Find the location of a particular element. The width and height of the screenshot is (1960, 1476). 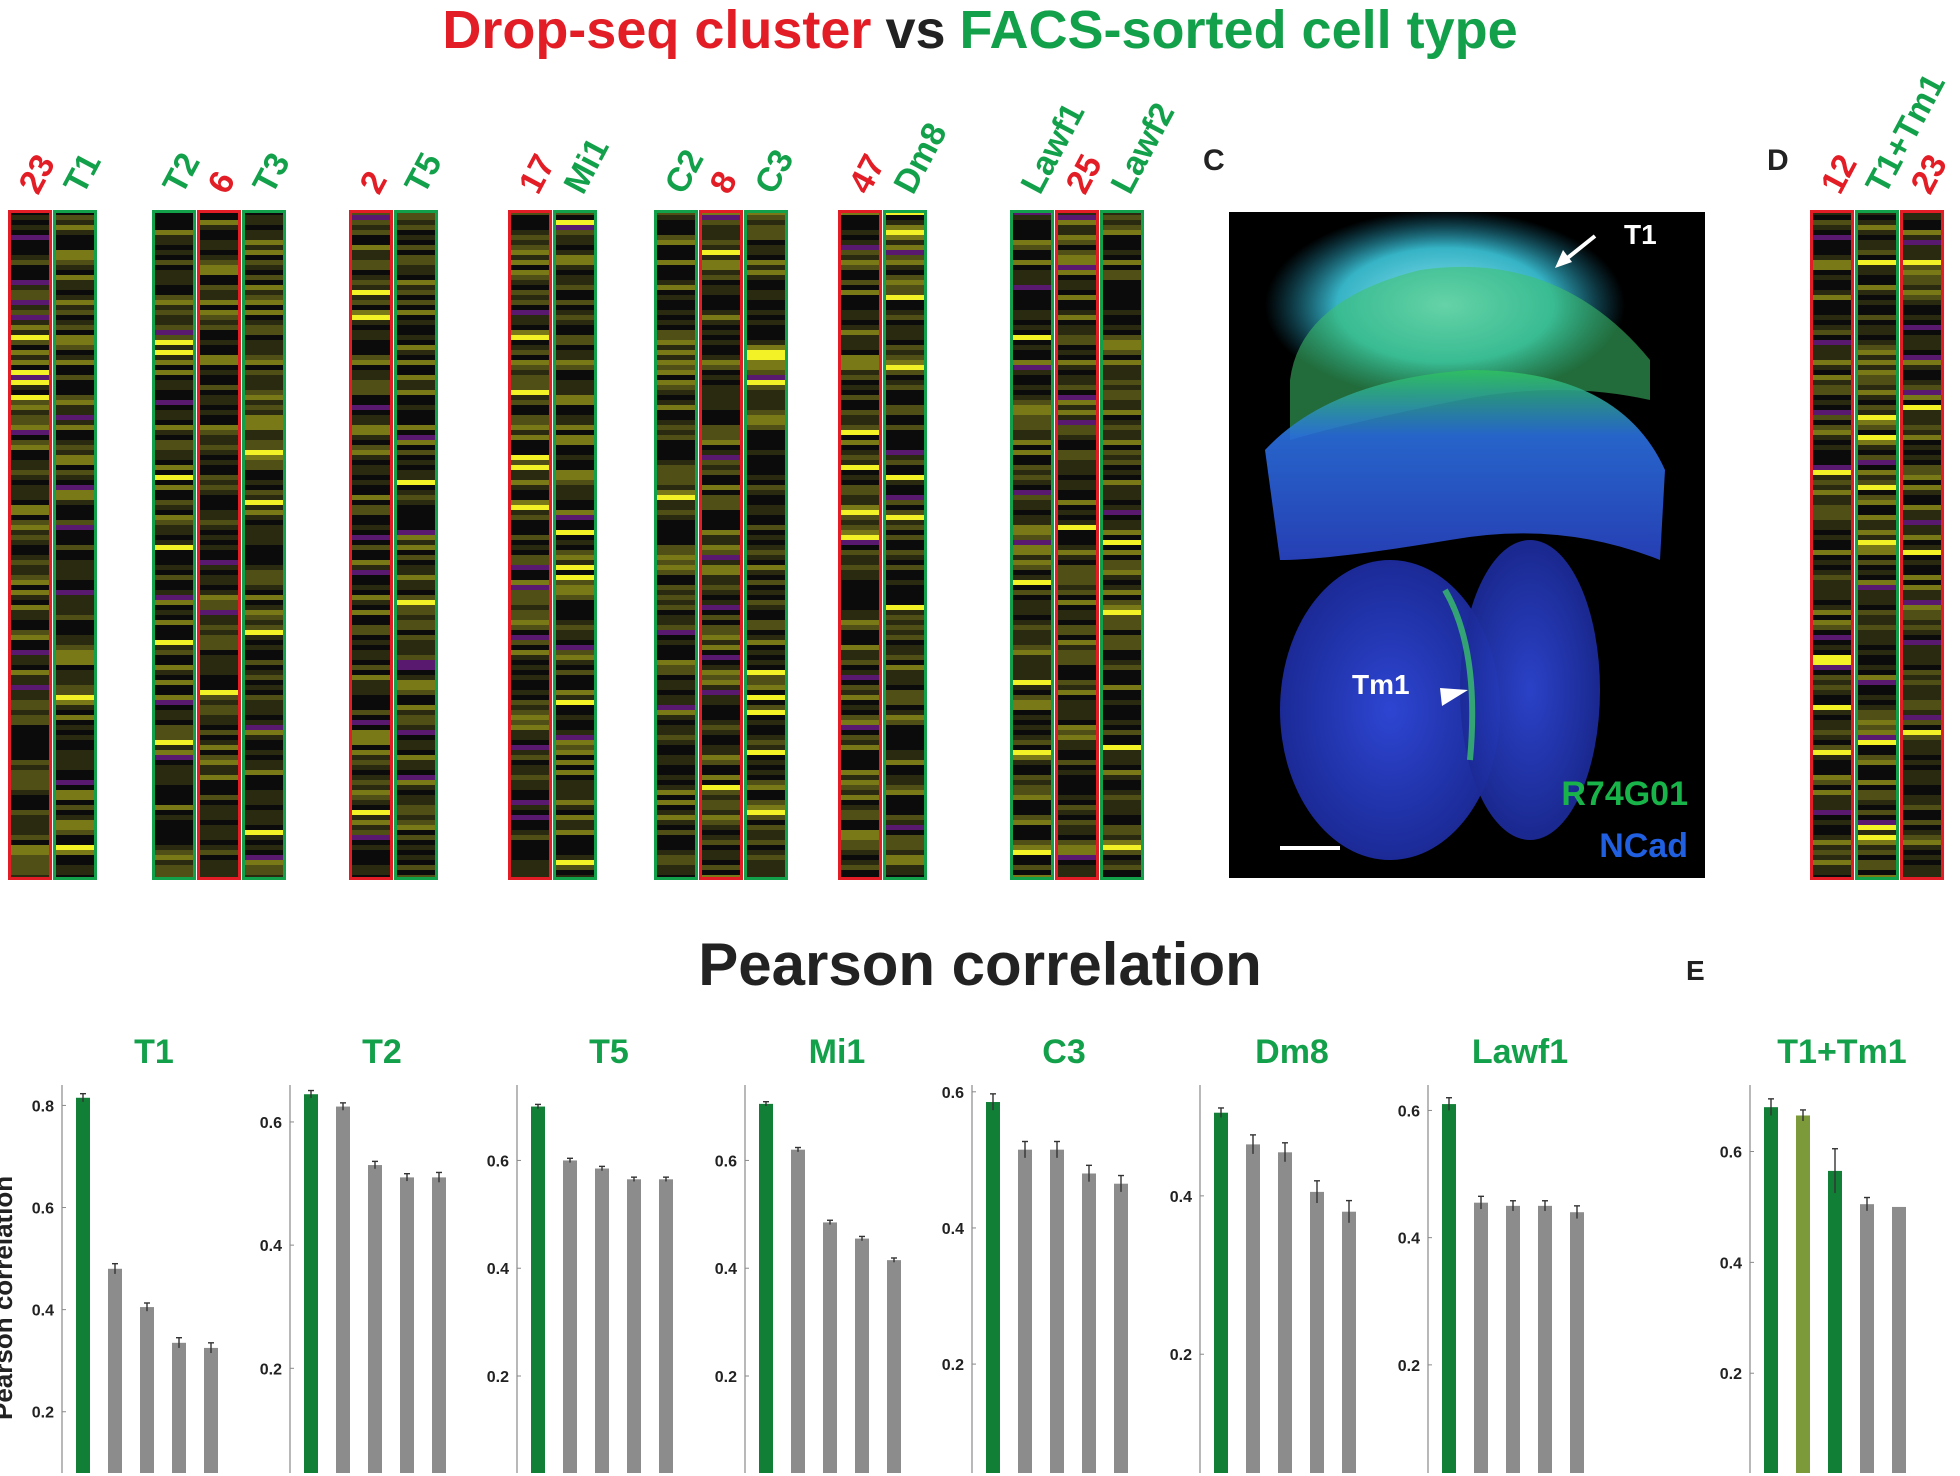

y-tick-label: 0.2 is located at coordinates (1409, 1366).